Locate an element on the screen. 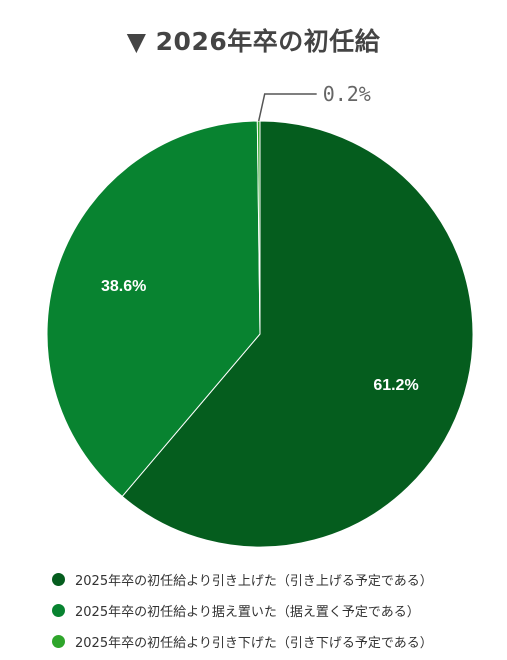 This screenshot has width=507, height=660. legend-item-raised: 2025年卒の初任給より引き上げた（引き上げる予定である） is located at coordinates (242, 579).